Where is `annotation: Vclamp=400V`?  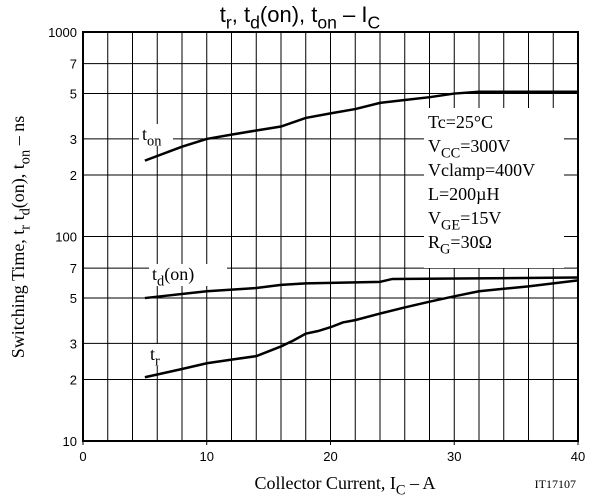 annotation: Vclamp=400V is located at coordinates (481, 170).